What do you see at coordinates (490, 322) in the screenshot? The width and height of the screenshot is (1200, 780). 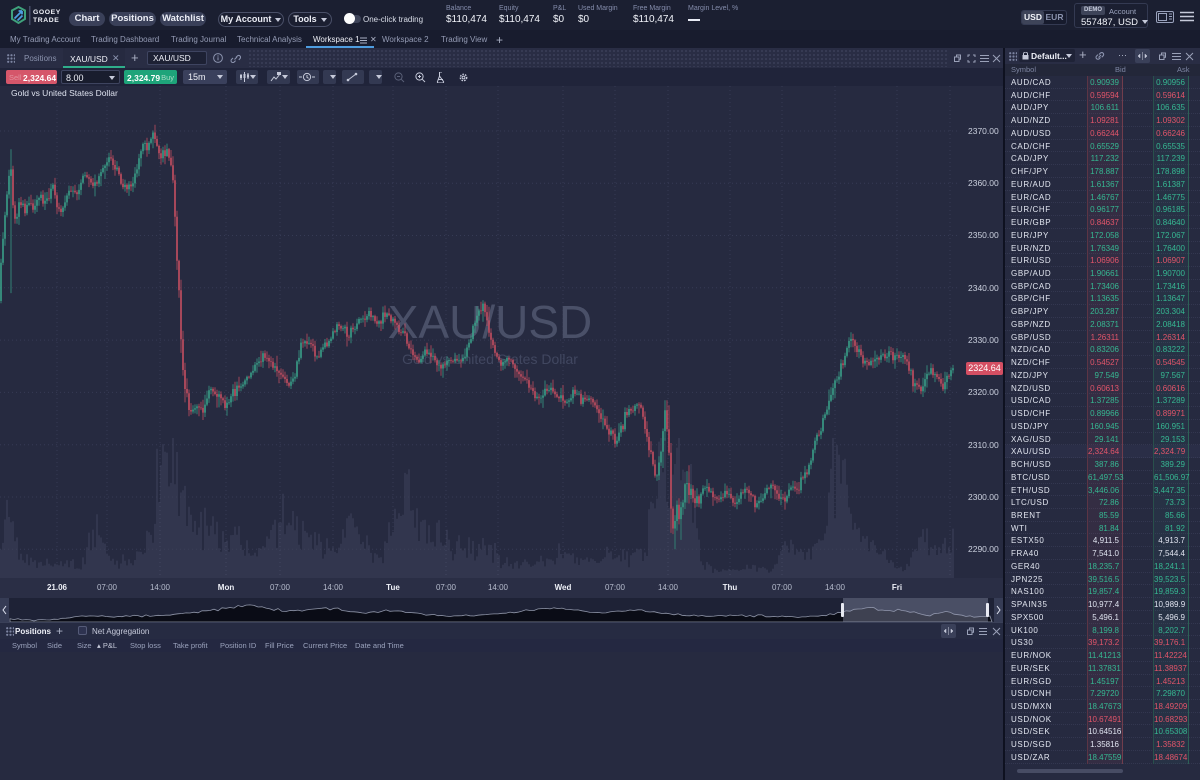 I see `svg-text: XAU/USD` at bounding box center [490, 322].